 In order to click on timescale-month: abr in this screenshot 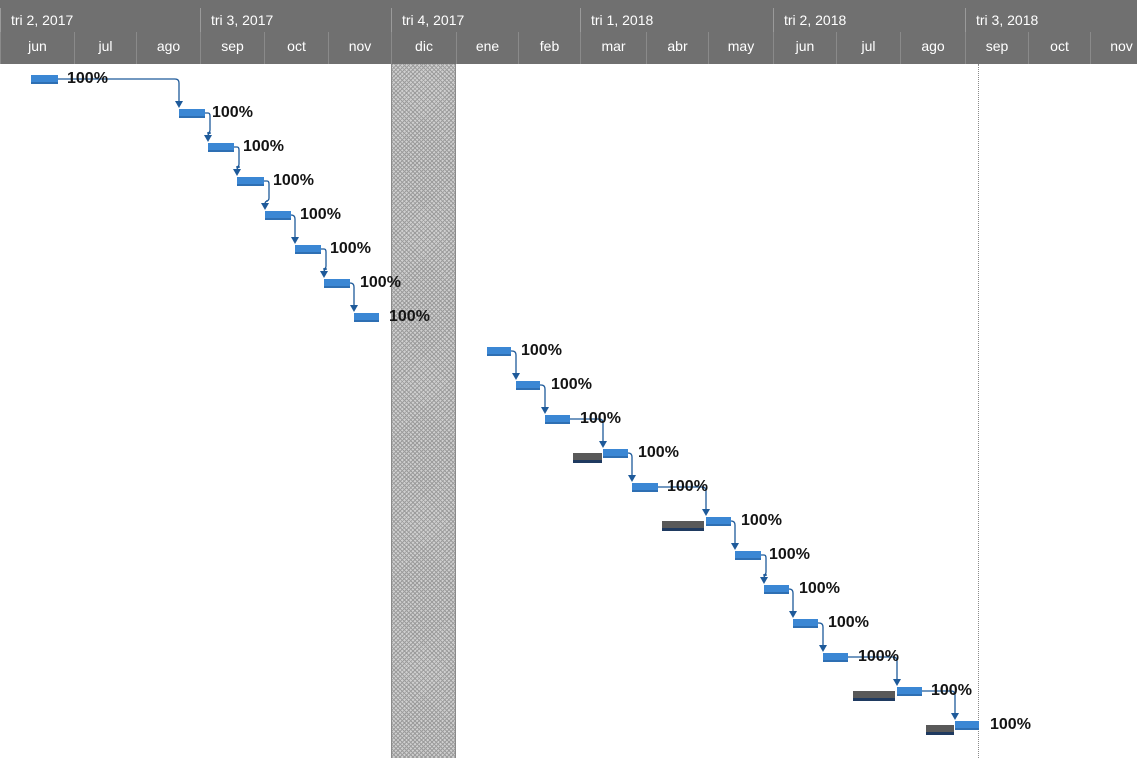, I will do `click(677, 48)`.